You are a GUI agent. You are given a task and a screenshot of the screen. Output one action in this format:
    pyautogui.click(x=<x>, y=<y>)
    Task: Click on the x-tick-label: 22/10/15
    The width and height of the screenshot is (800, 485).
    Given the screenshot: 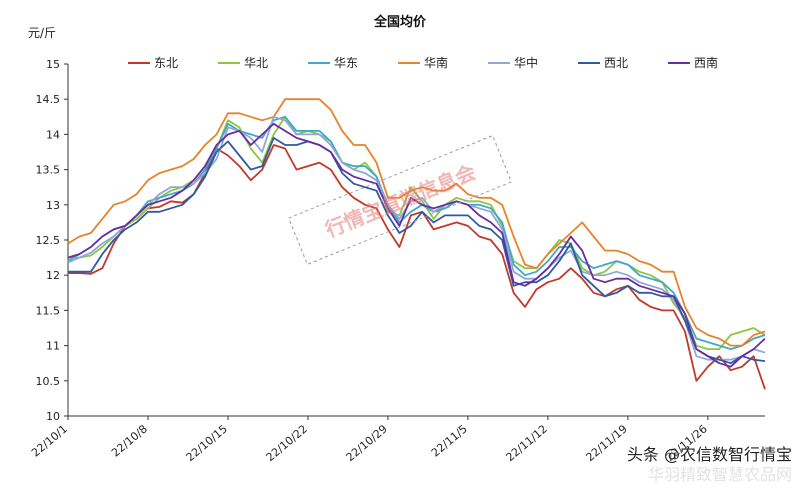 What is the action you would take?
    pyautogui.click(x=207, y=443)
    